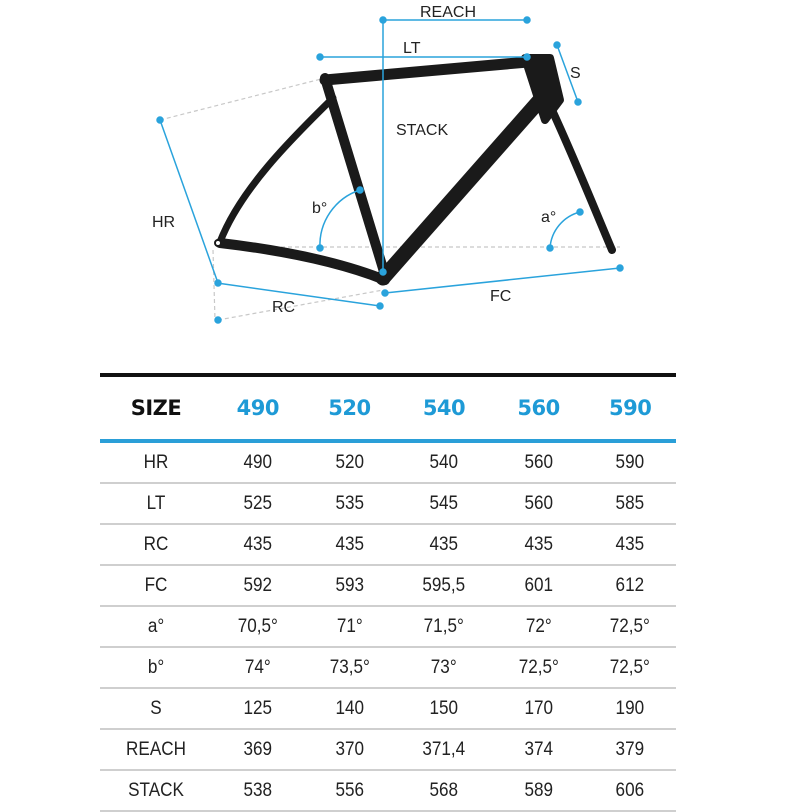 The image size is (800, 812). Describe the element at coordinates (319, 208) in the screenshot. I see `label-angle-b: b°` at that location.